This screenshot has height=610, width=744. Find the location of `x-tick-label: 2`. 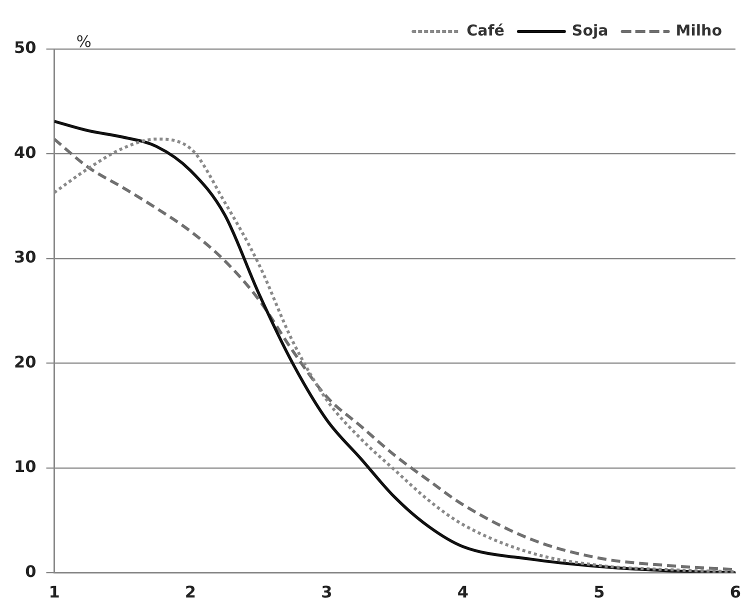

x-tick-label: 2 is located at coordinates (190, 592).